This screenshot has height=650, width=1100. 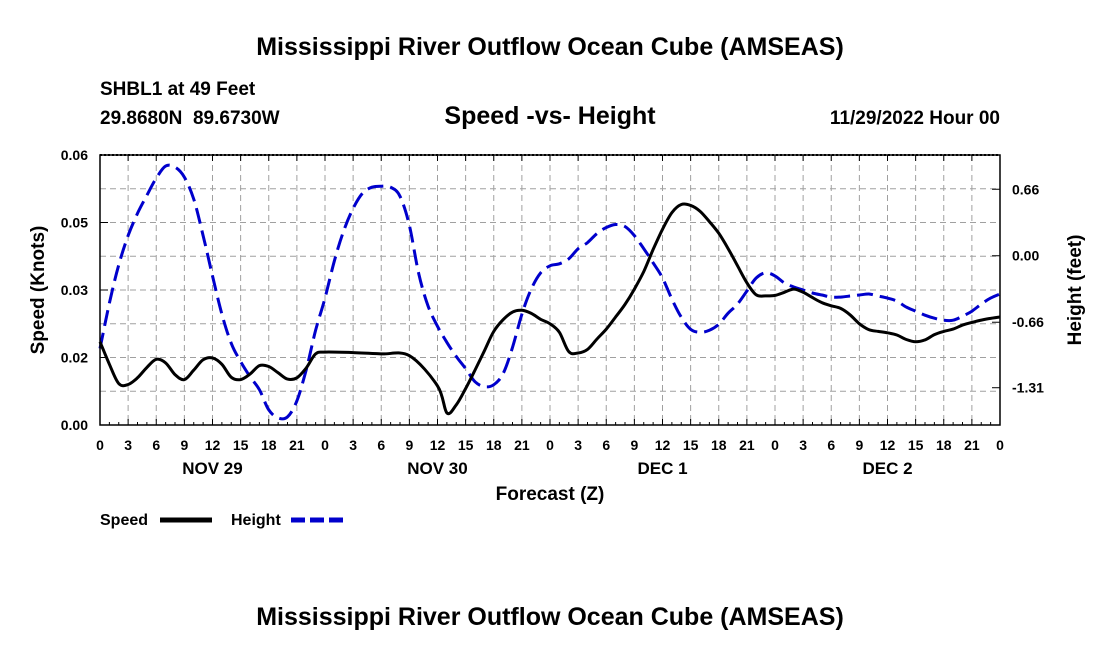 I want to click on forecast-datetime: 11/29/2022 Hour 00, so click(x=915, y=118).